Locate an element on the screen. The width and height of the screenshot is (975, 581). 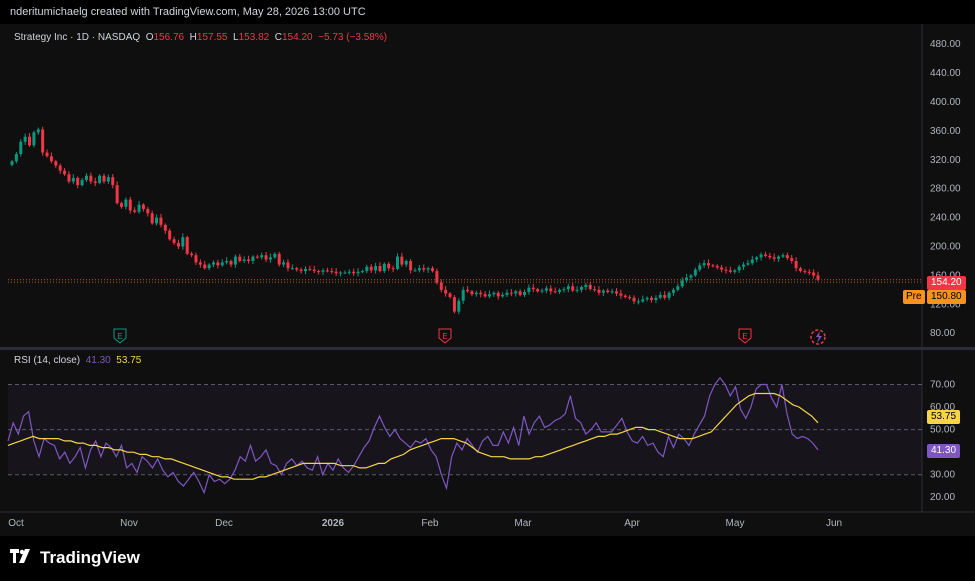
time-tick-label: Dec is located at coordinates (224, 523).